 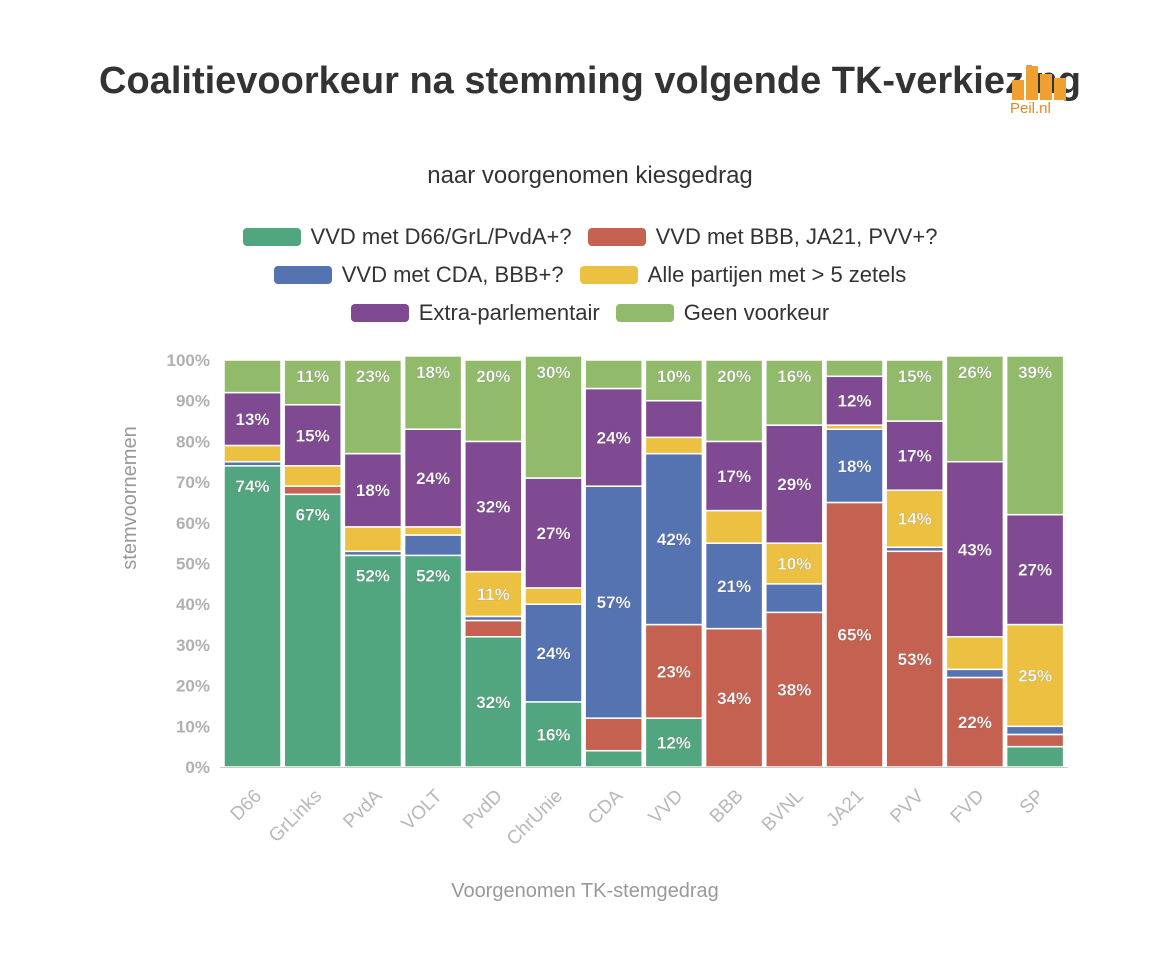 I want to click on data-label: 11%, so click(x=312, y=376).